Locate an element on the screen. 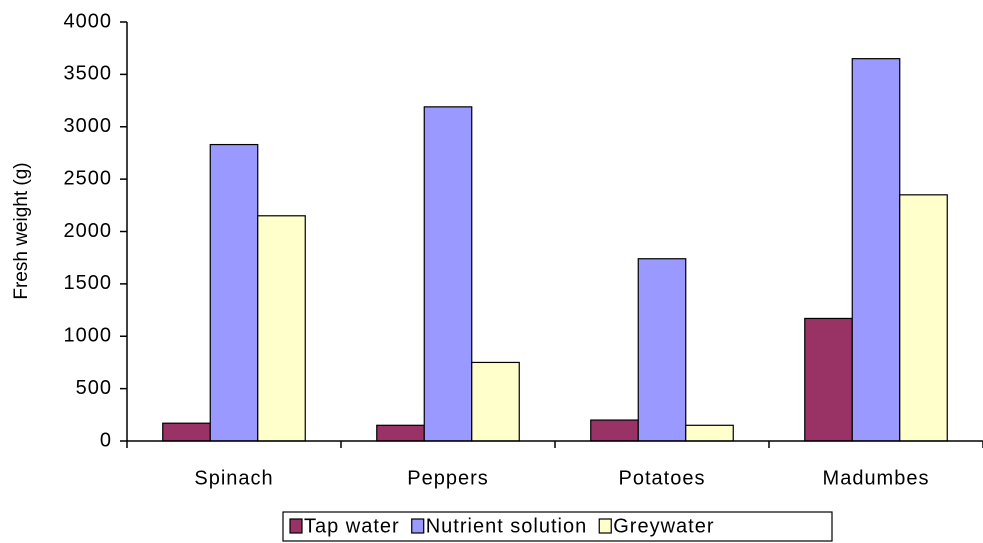 The image size is (983, 543). y-tick-label: 0 is located at coordinates (106, 440).